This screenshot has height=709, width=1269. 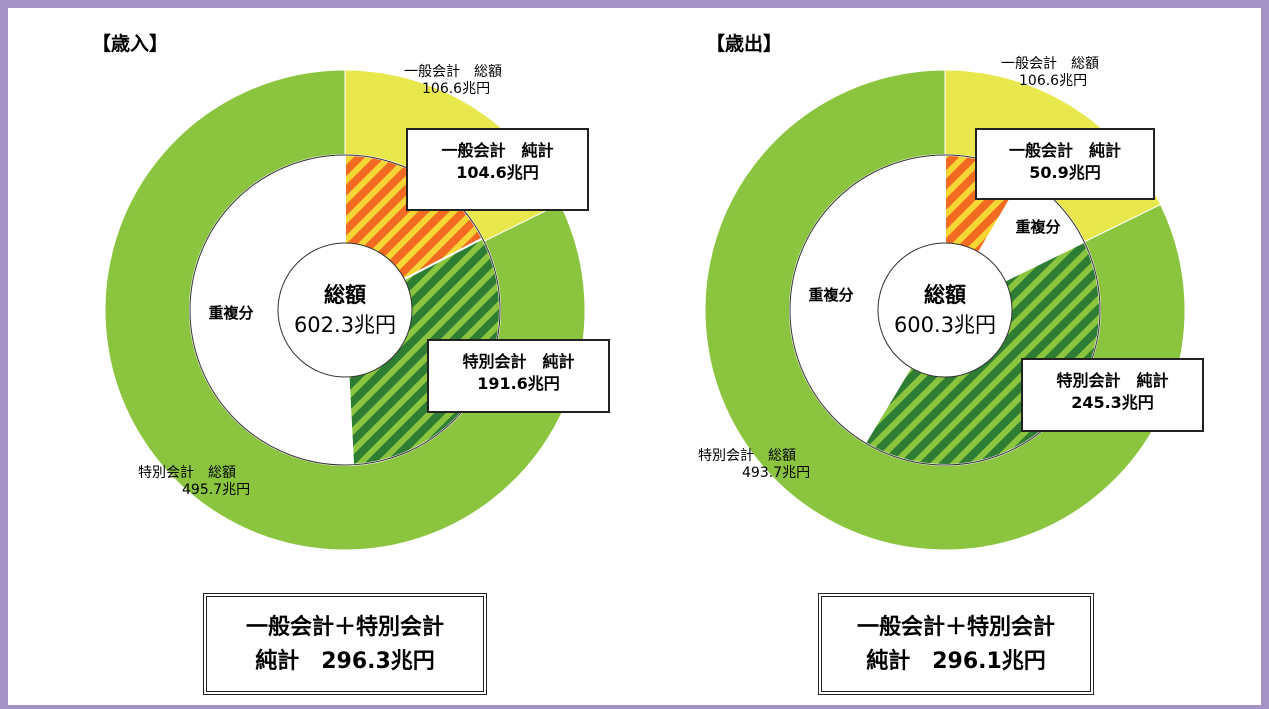 What do you see at coordinates (1112, 402) in the screenshot?
I see `net-label-value-1-2: 245.3兆円` at bounding box center [1112, 402].